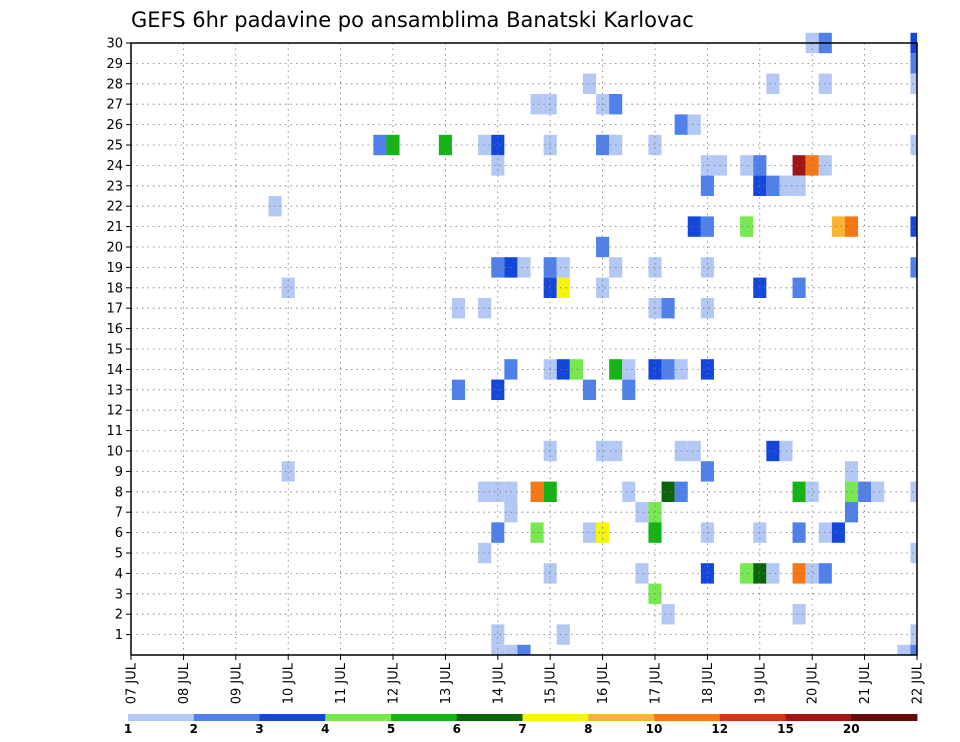 The height and width of the screenshot is (742, 960). What do you see at coordinates (114, 227) in the screenshot?
I see `y-tick-label: 21` at bounding box center [114, 227].